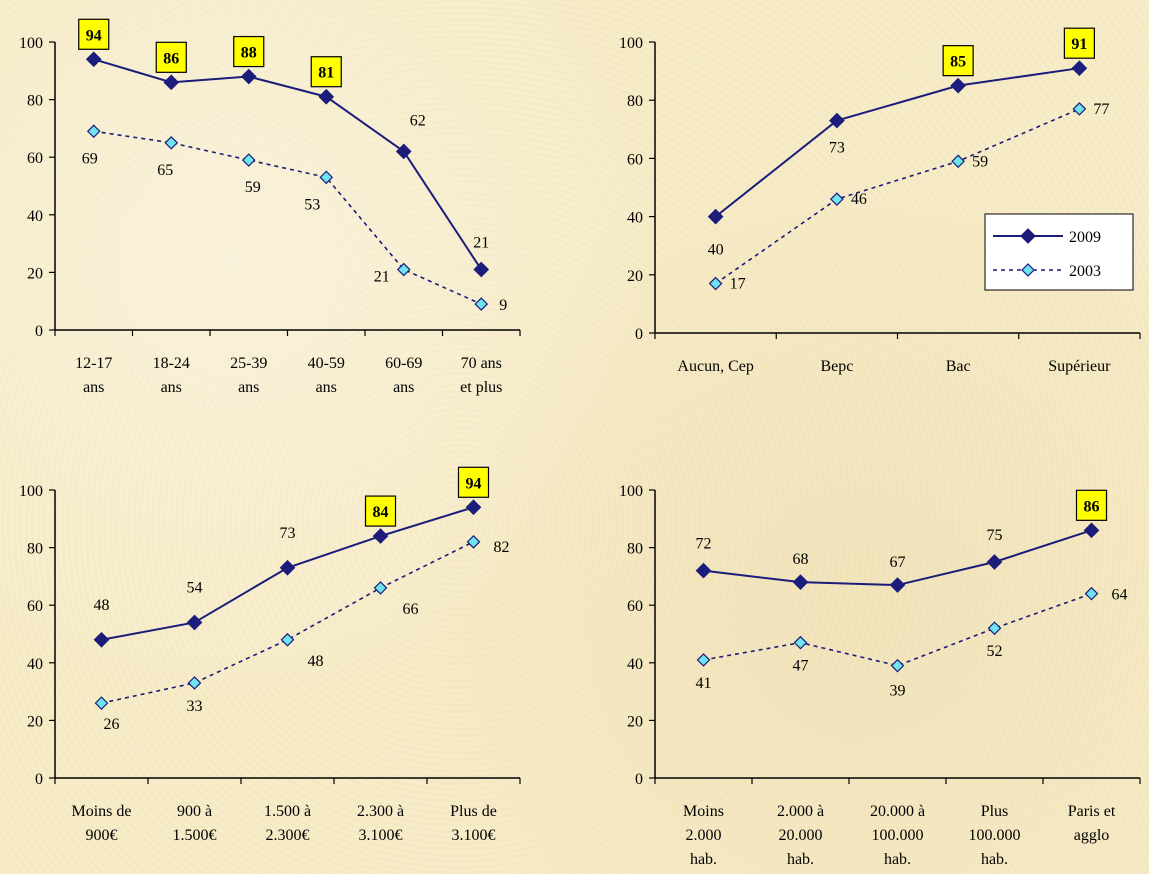 This screenshot has height=874, width=1149. I want to click on data-label-highlight: 81, so click(326, 73).